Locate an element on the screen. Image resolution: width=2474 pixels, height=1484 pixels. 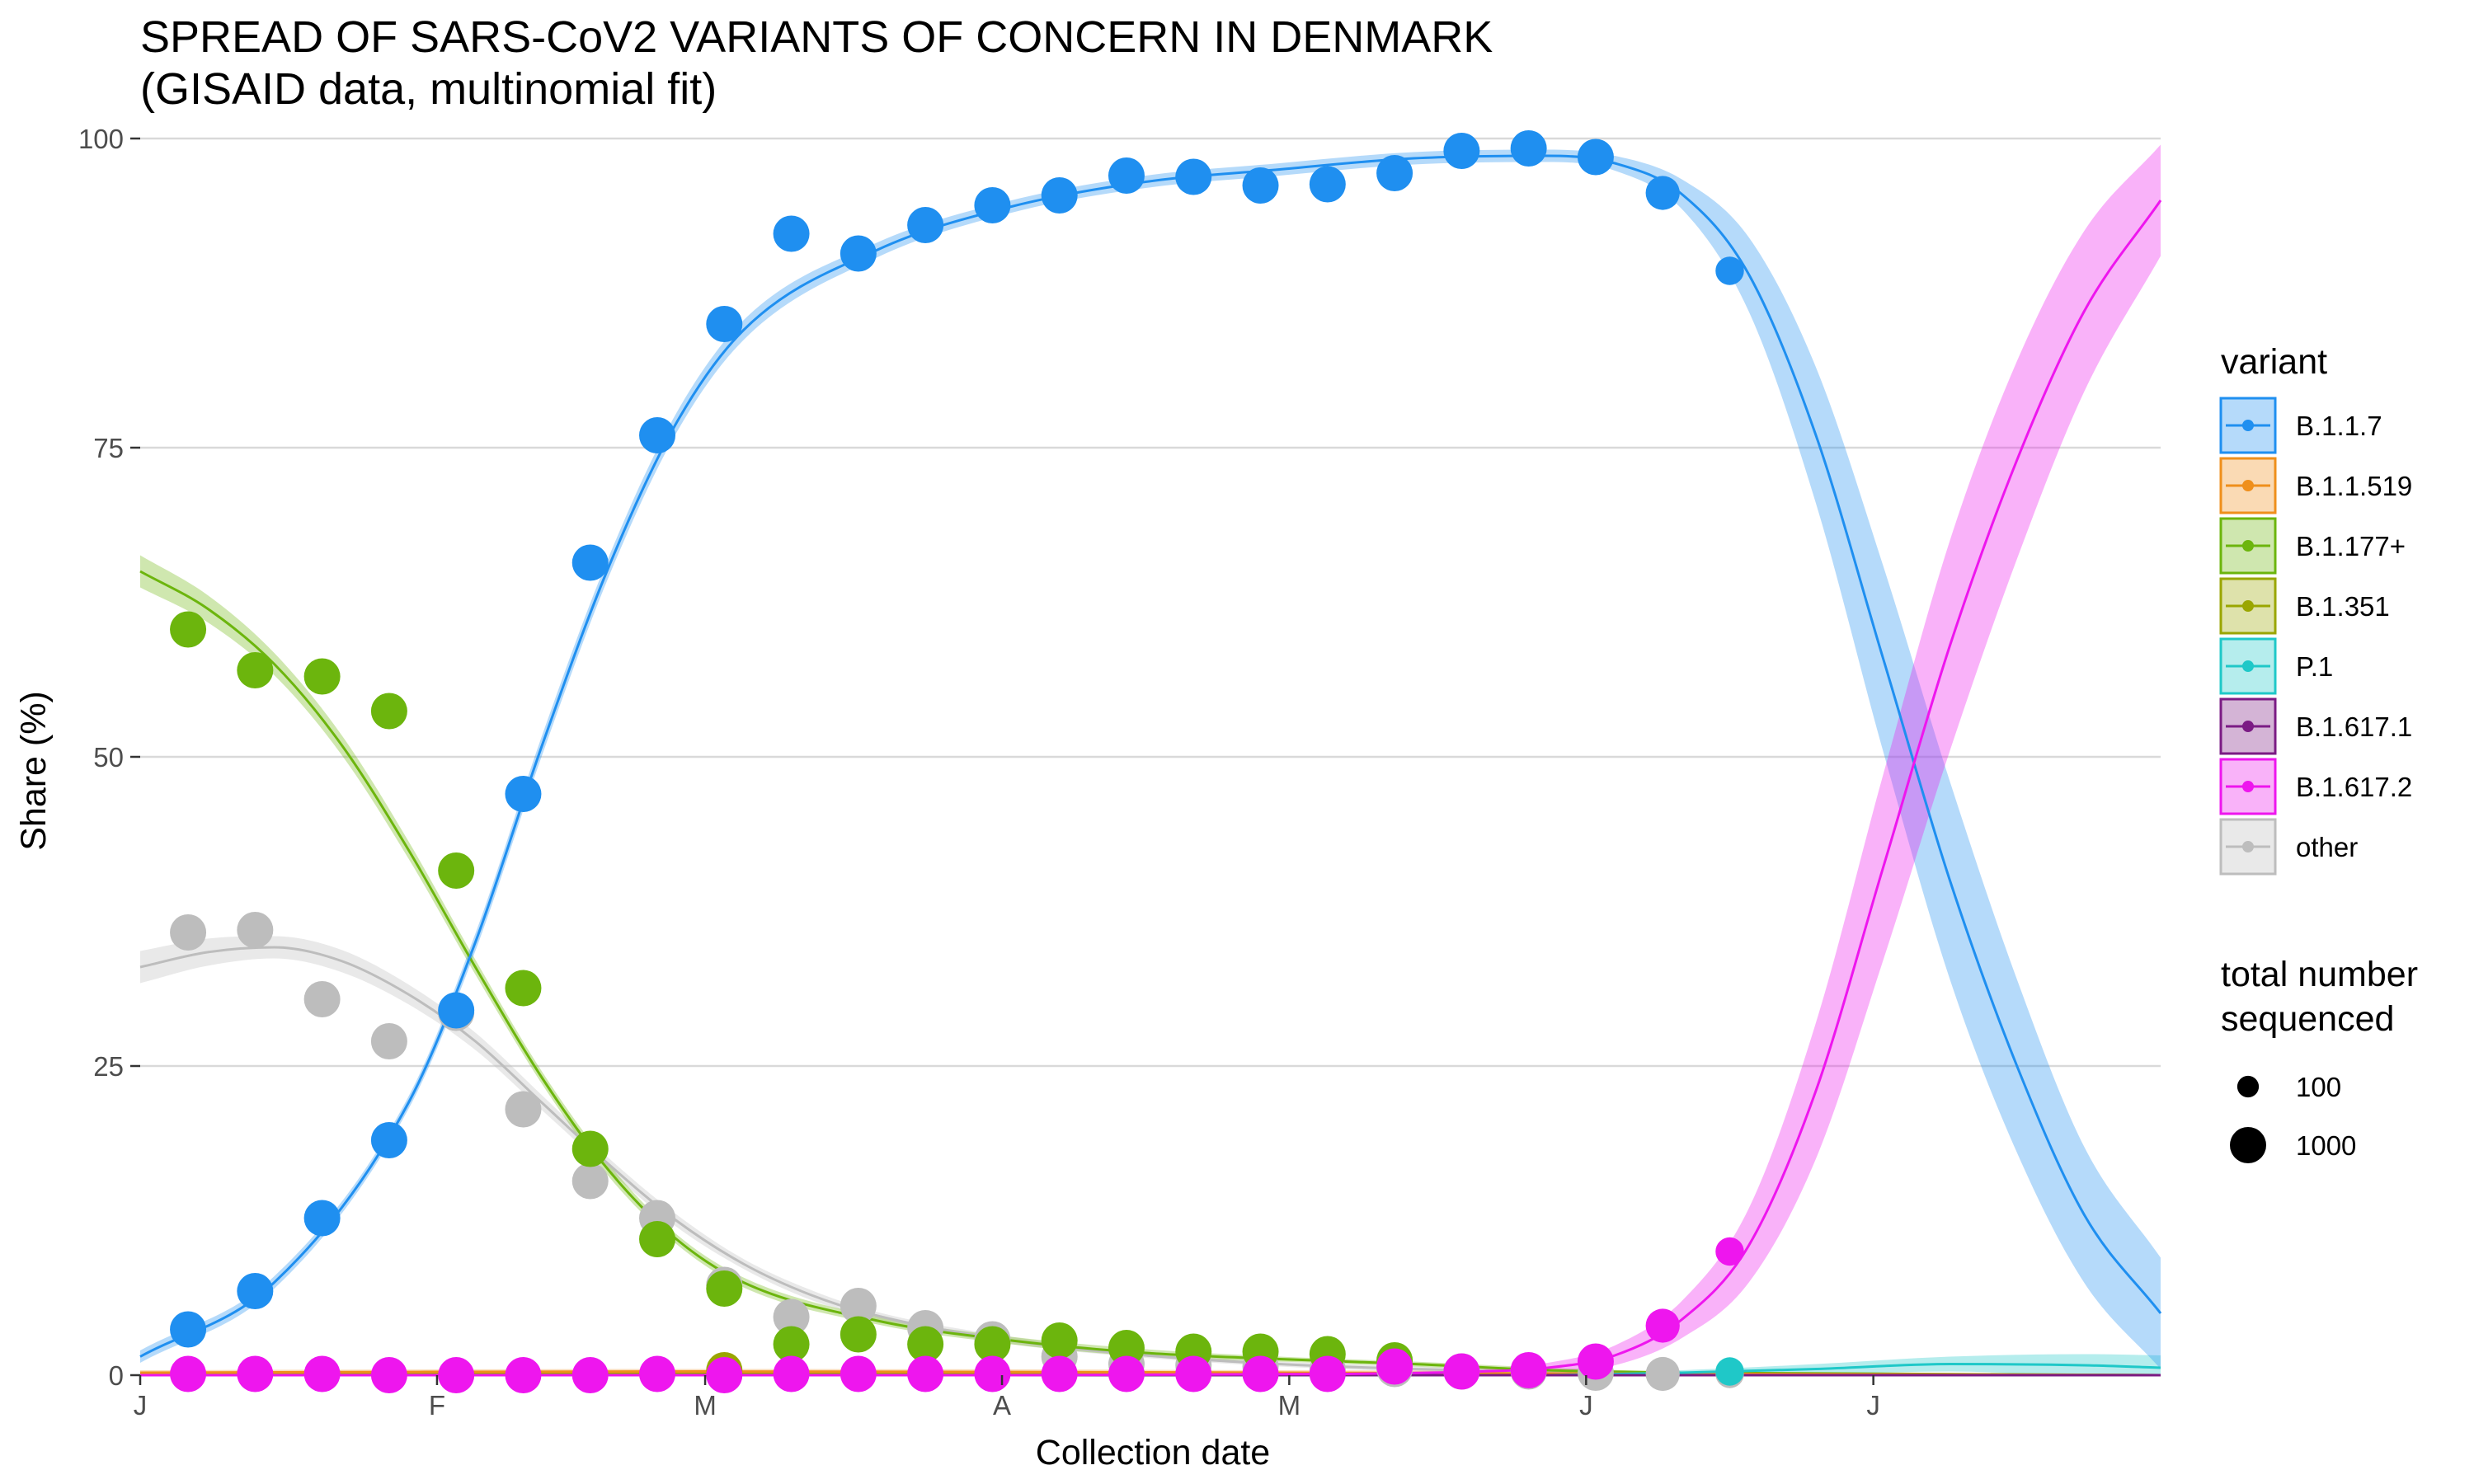
y-tick-label-25: 25 is located at coordinates (108, 1066).